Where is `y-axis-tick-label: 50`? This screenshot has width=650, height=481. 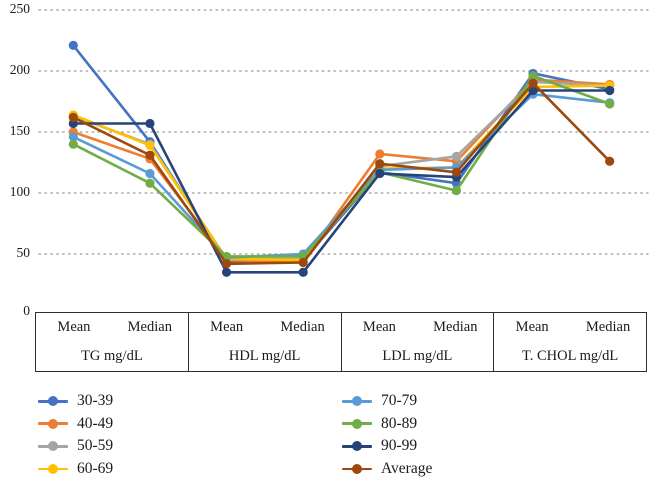
y-axis-tick-label: 50 is located at coordinates (24, 252).